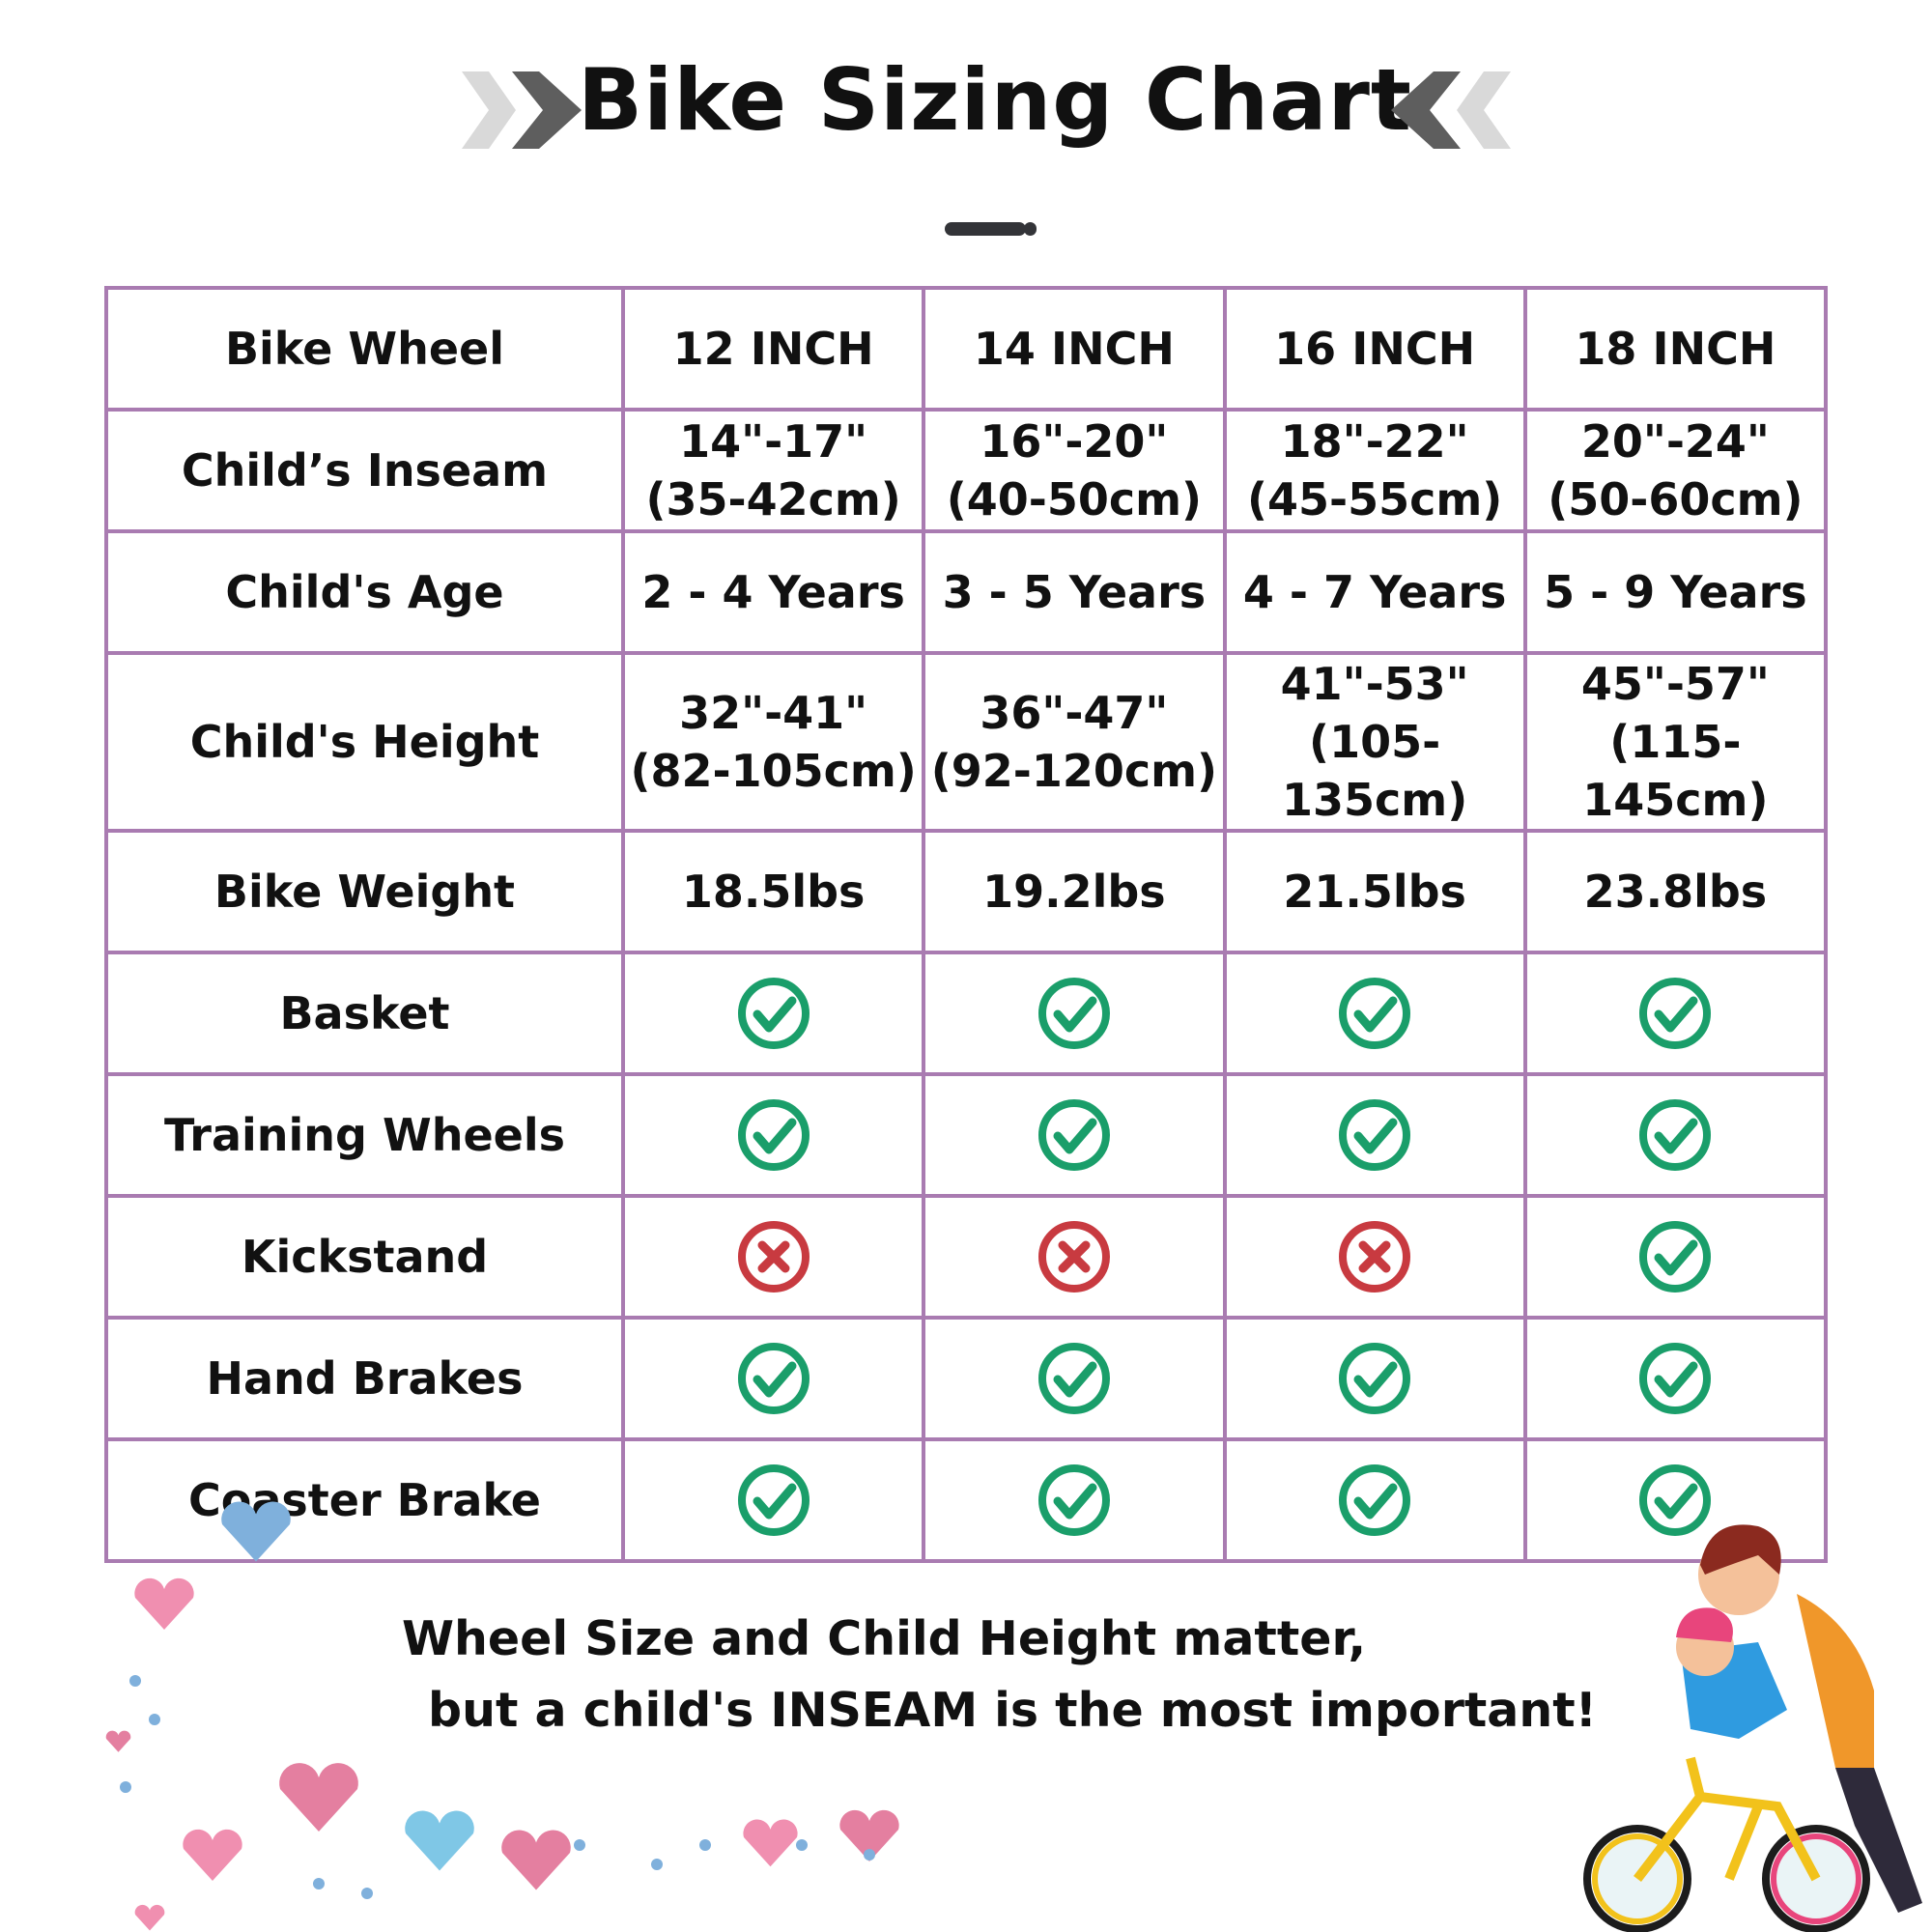 The width and height of the screenshot is (1932, 1932). What do you see at coordinates (1675, 349) in the screenshot?
I see `value-cell: 18 INCH` at bounding box center [1675, 349].